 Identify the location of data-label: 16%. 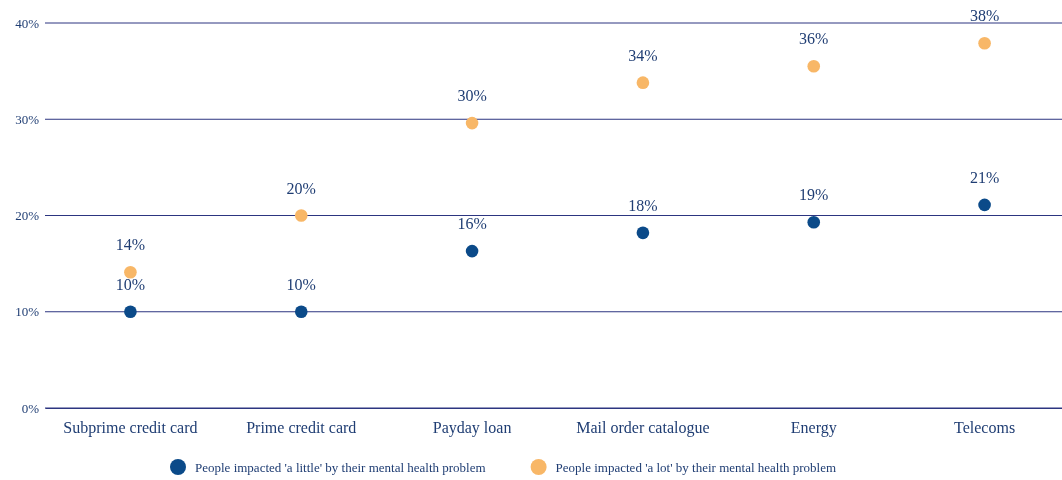
(472, 224).